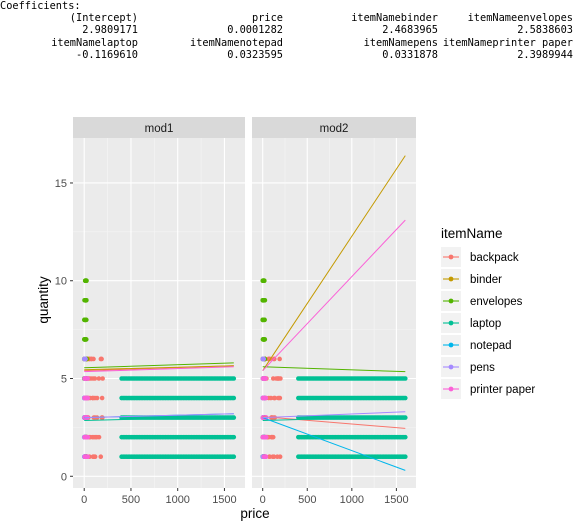  Describe the element at coordinates (64, 330) in the screenshot. I see `y-axis: 0 5 10 15` at that location.